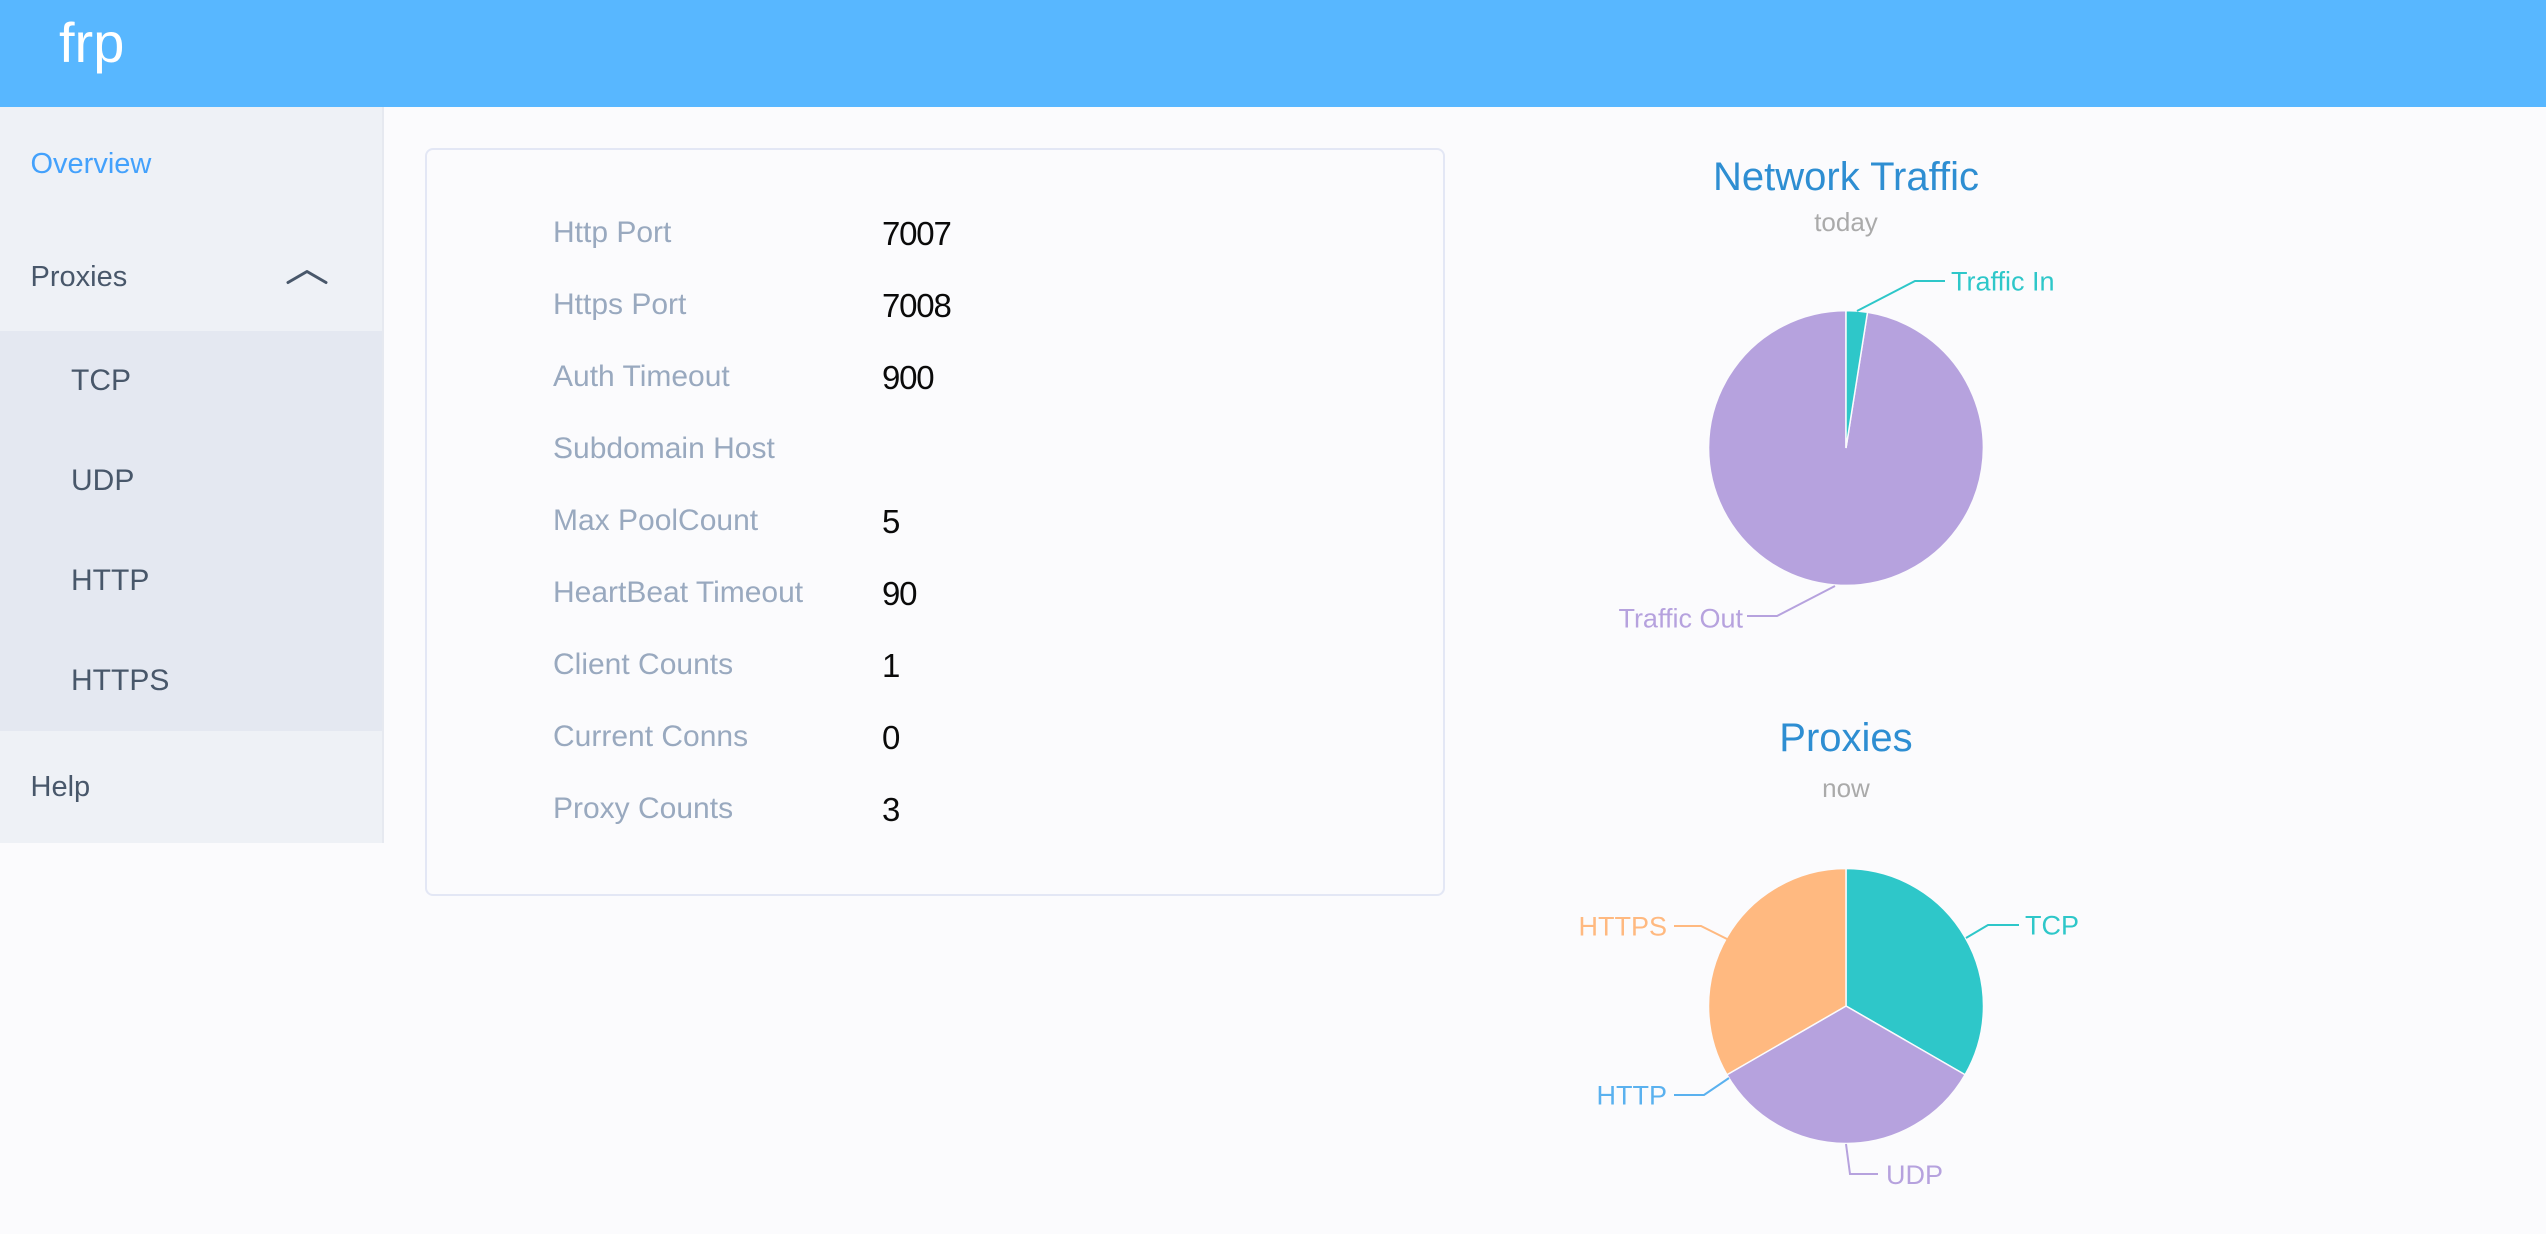 The height and width of the screenshot is (1234, 2546). Describe the element at coordinates (2052, 926) in the screenshot. I see `svg-text: TCP` at that location.